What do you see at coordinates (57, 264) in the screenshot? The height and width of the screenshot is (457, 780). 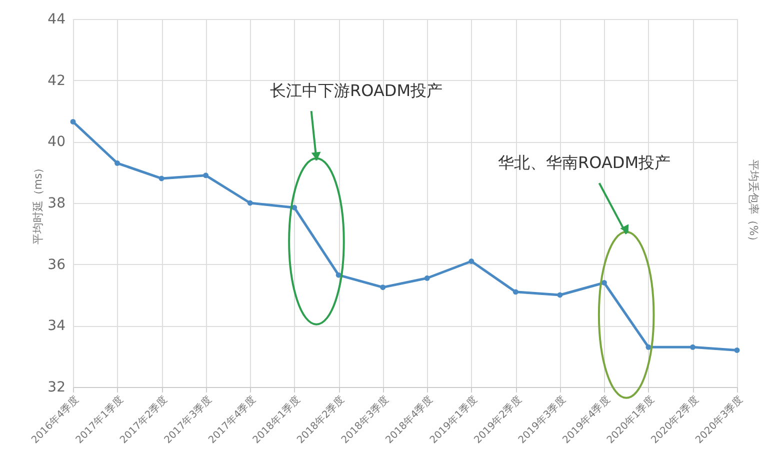 I see `y-tick-label: 36` at bounding box center [57, 264].